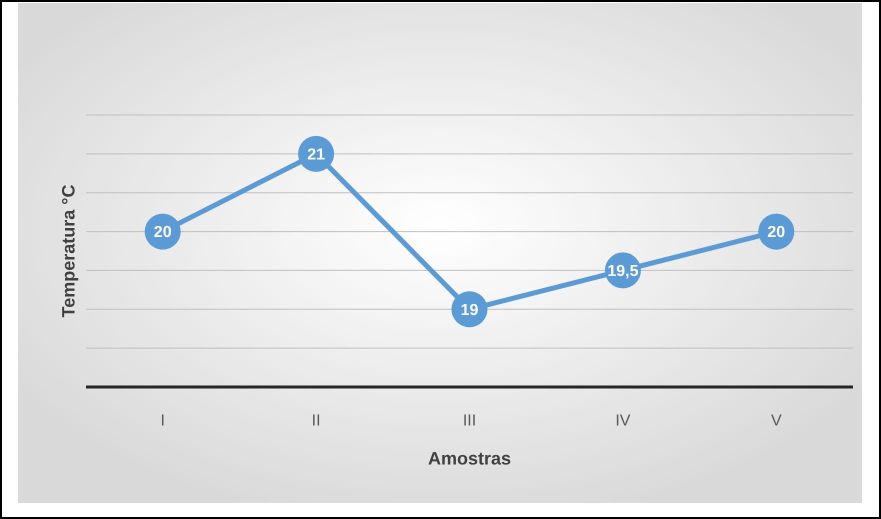 The image size is (881, 519). What do you see at coordinates (469, 421) in the screenshot?
I see `x-tick-label: III` at bounding box center [469, 421].